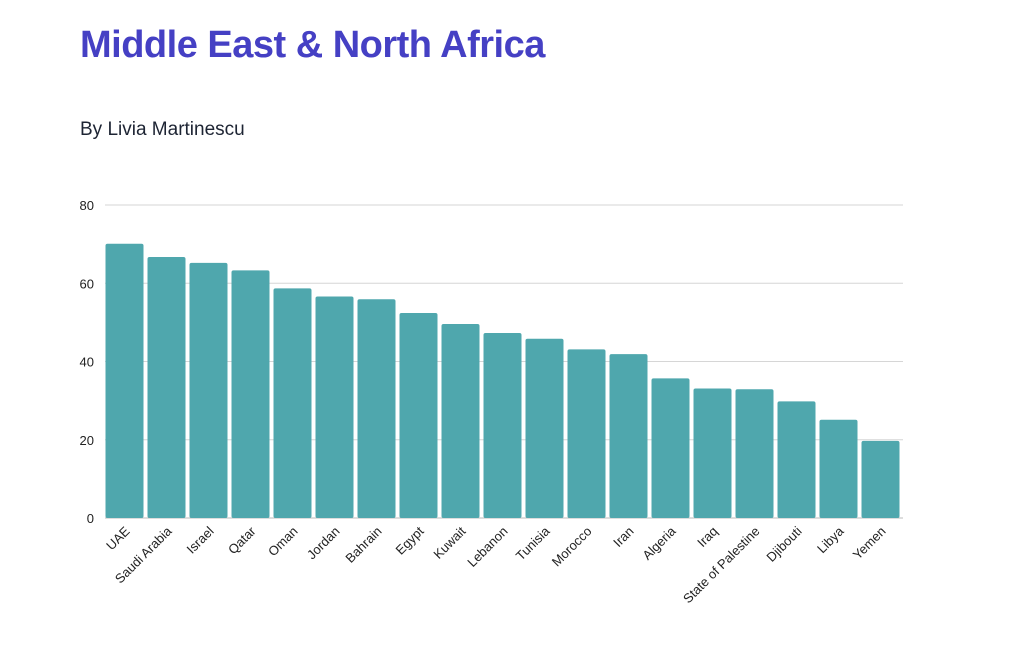 The image size is (1024, 653). Describe the element at coordinates (124, 380) in the screenshot. I see `bar-uae` at that location.